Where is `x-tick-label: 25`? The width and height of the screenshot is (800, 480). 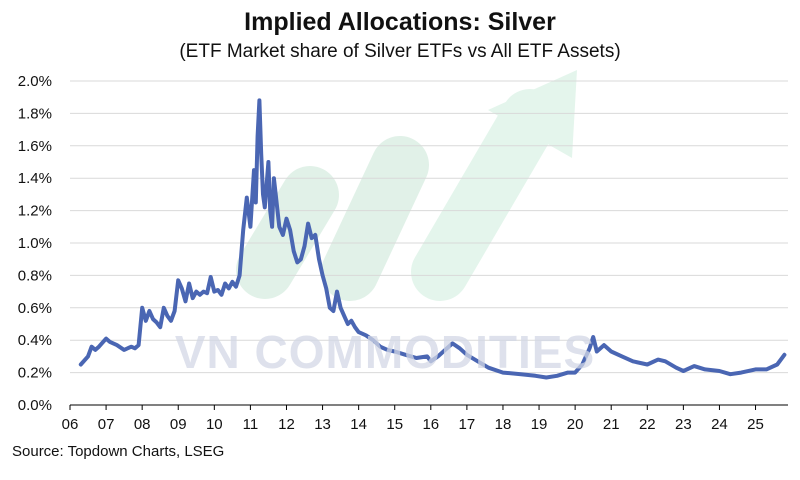
x-tick-label: 25 is located at coordinates (755, 424).